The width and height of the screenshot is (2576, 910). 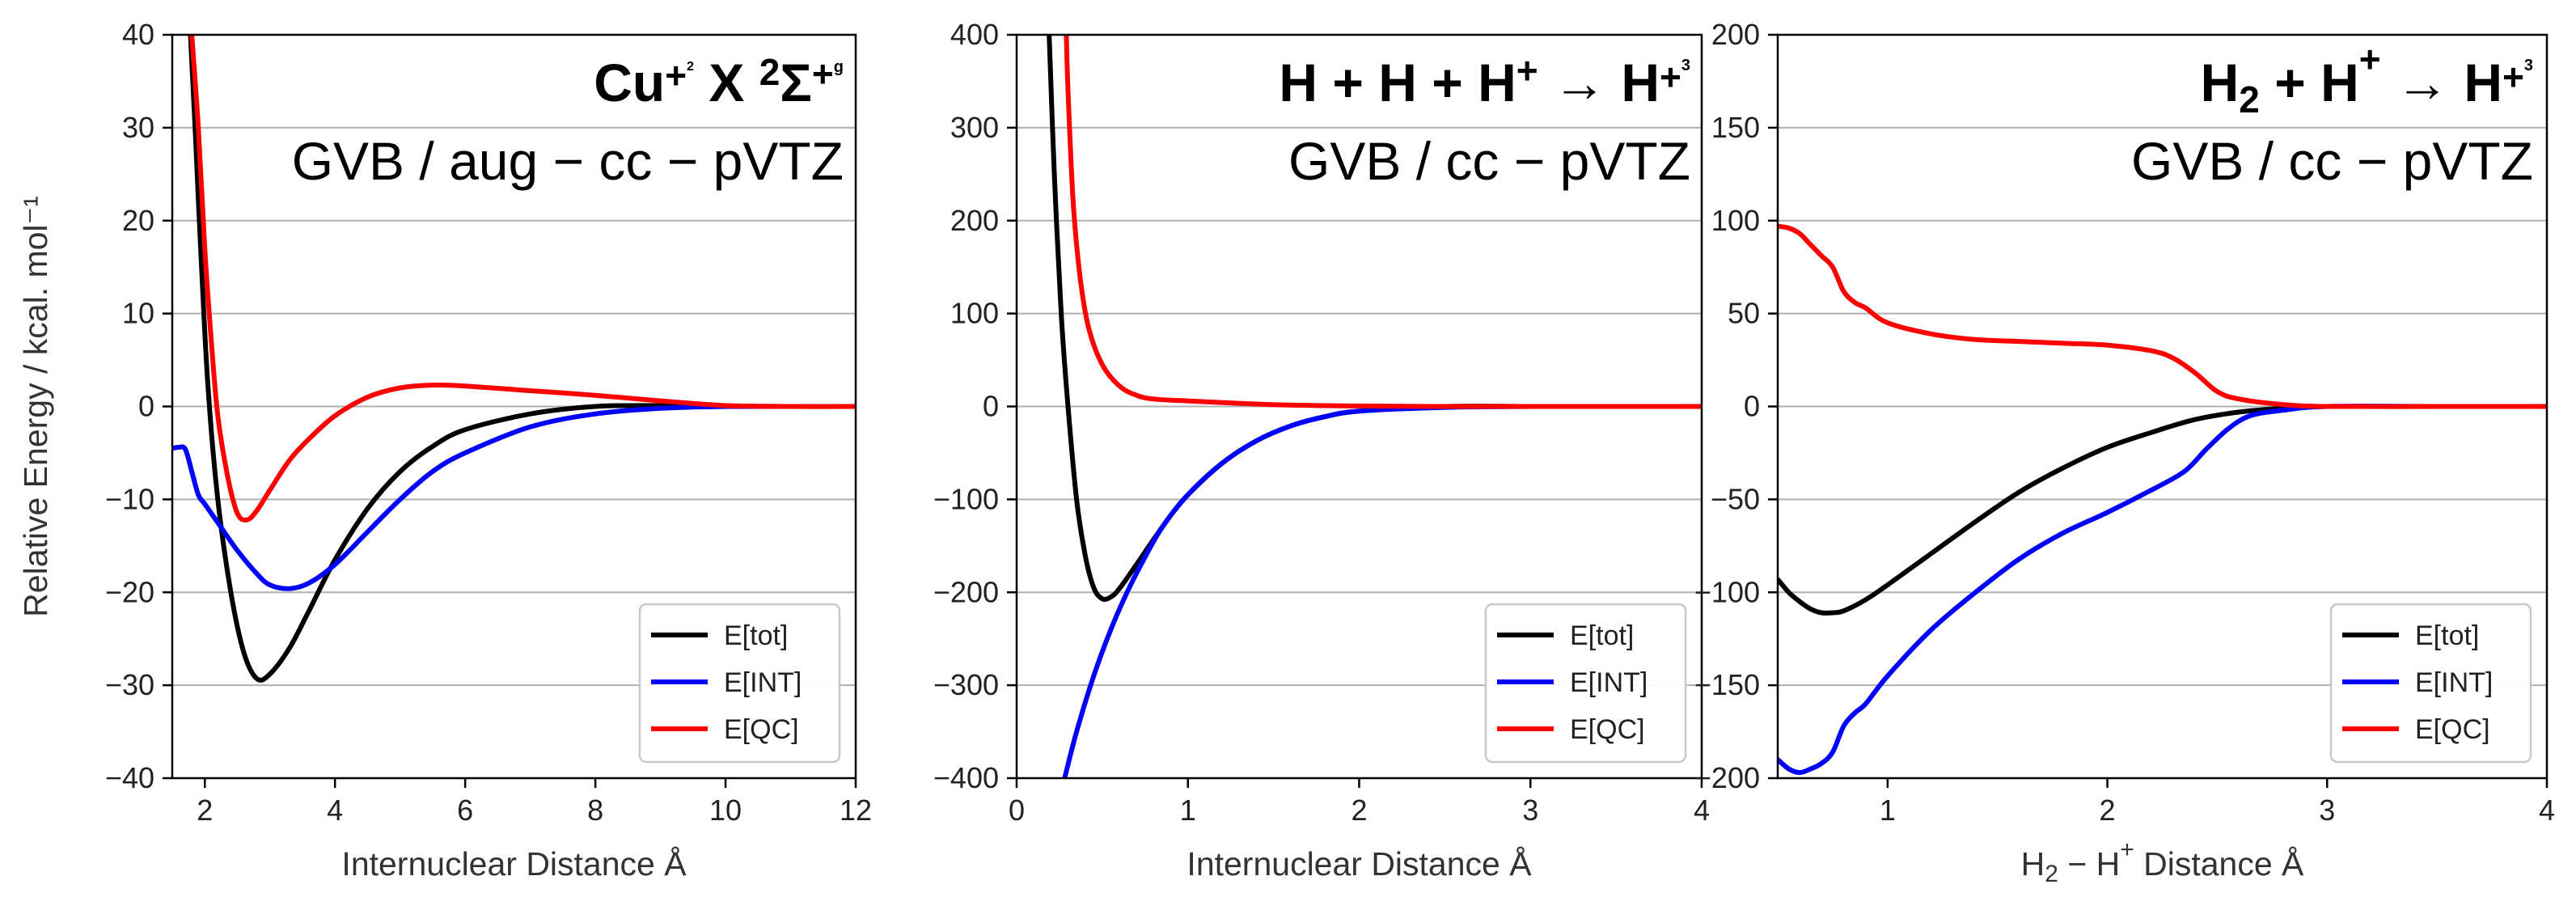 I want to click on chart-title: H + H + H+ → H+3, so click(x=1485, y=80).